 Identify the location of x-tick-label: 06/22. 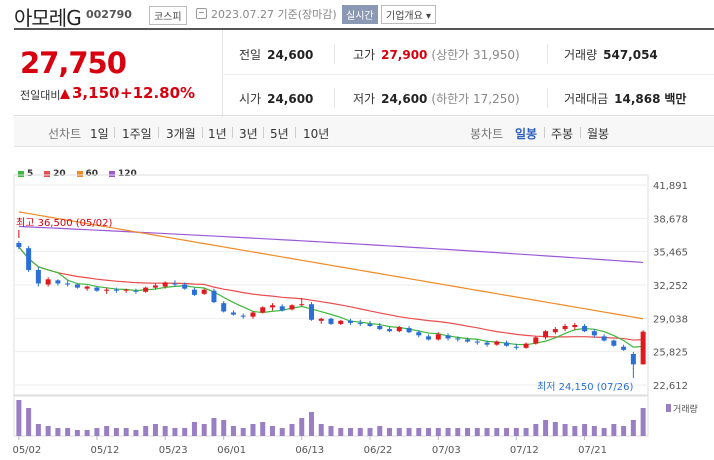
(378, 450).